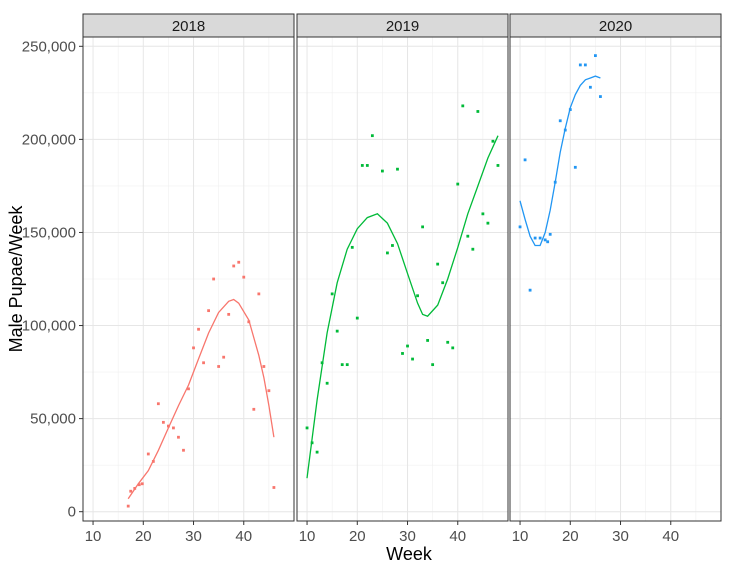 The image size is (732, 573). I want to click on facet-strip-label: 2019, so click(402, 26).